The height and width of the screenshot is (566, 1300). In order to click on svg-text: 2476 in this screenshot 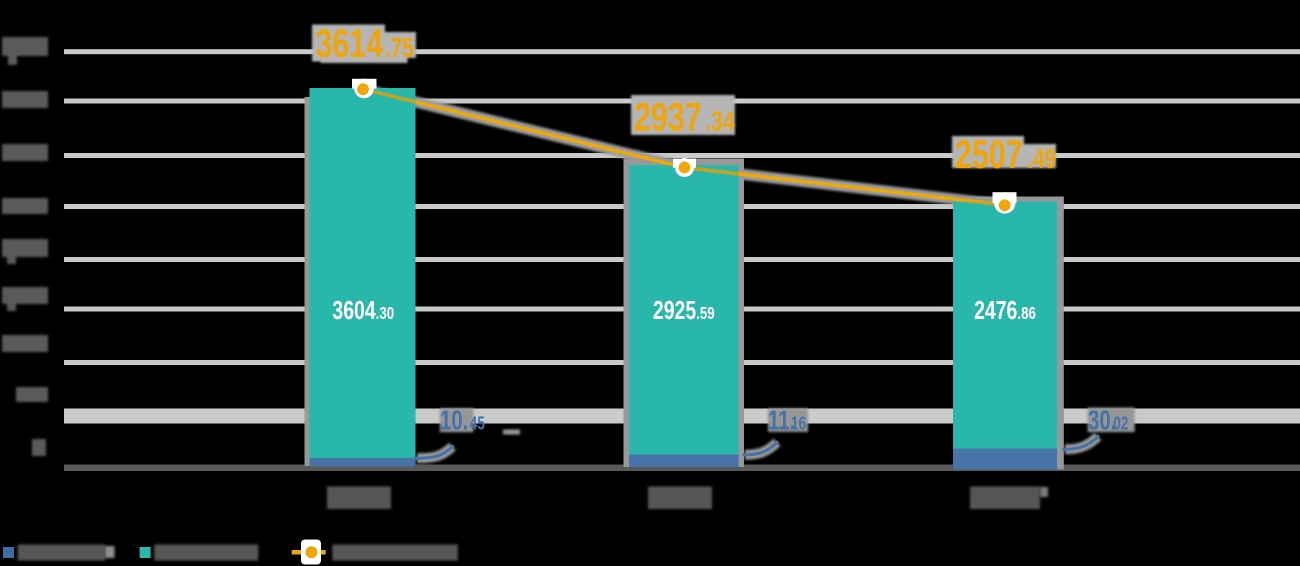, I will do `click(995, 310)`.